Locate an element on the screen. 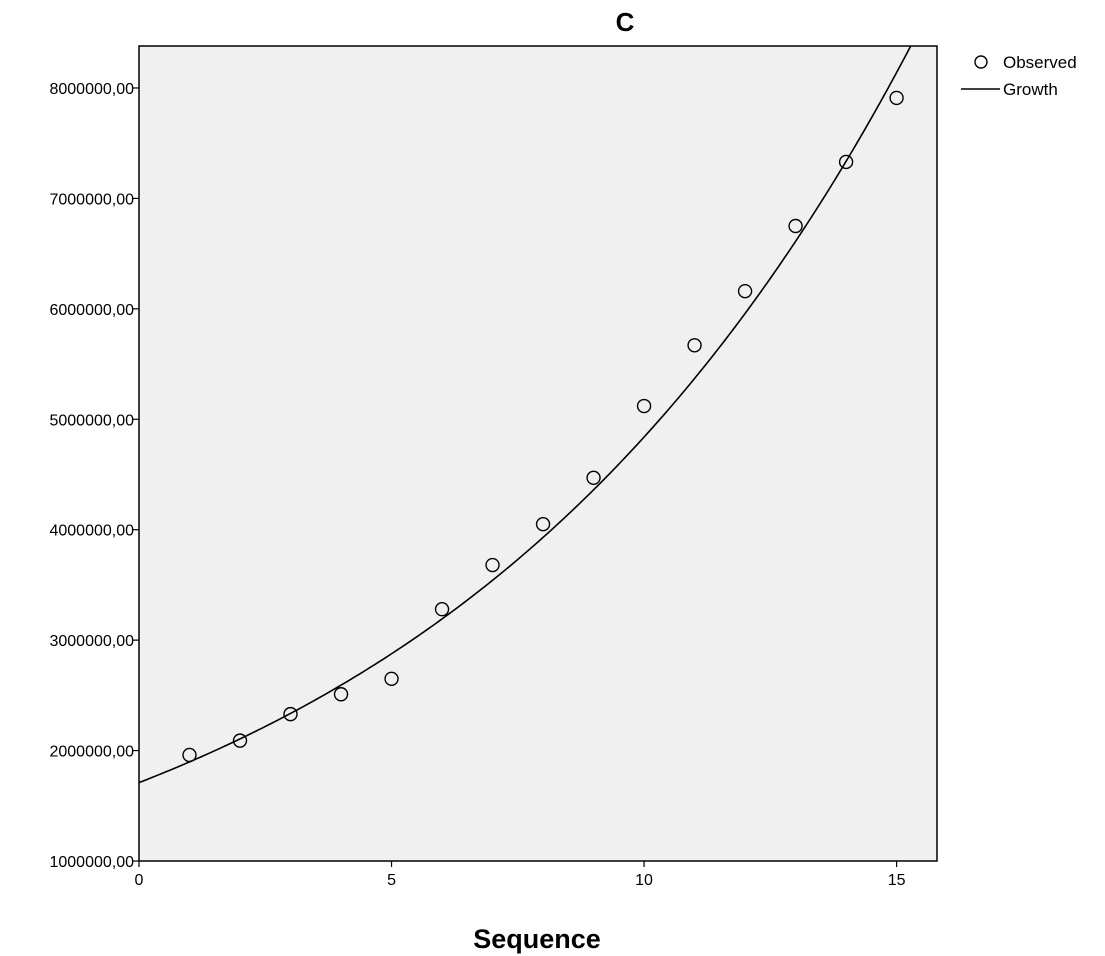 The height and width of the screenshot is (956, 1105). y-tick-label: 5000000,00 is located at coordinates (91, 420).